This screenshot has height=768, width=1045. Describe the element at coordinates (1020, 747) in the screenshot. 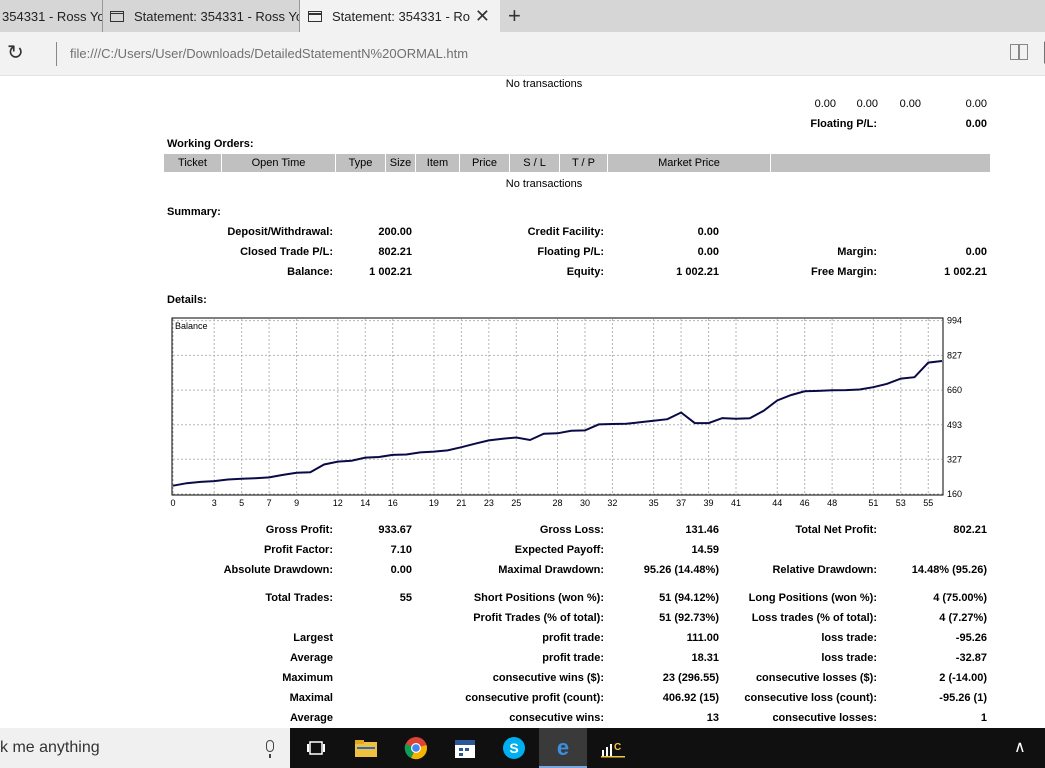

I see `chevron-up-icon: ∧` at that location.